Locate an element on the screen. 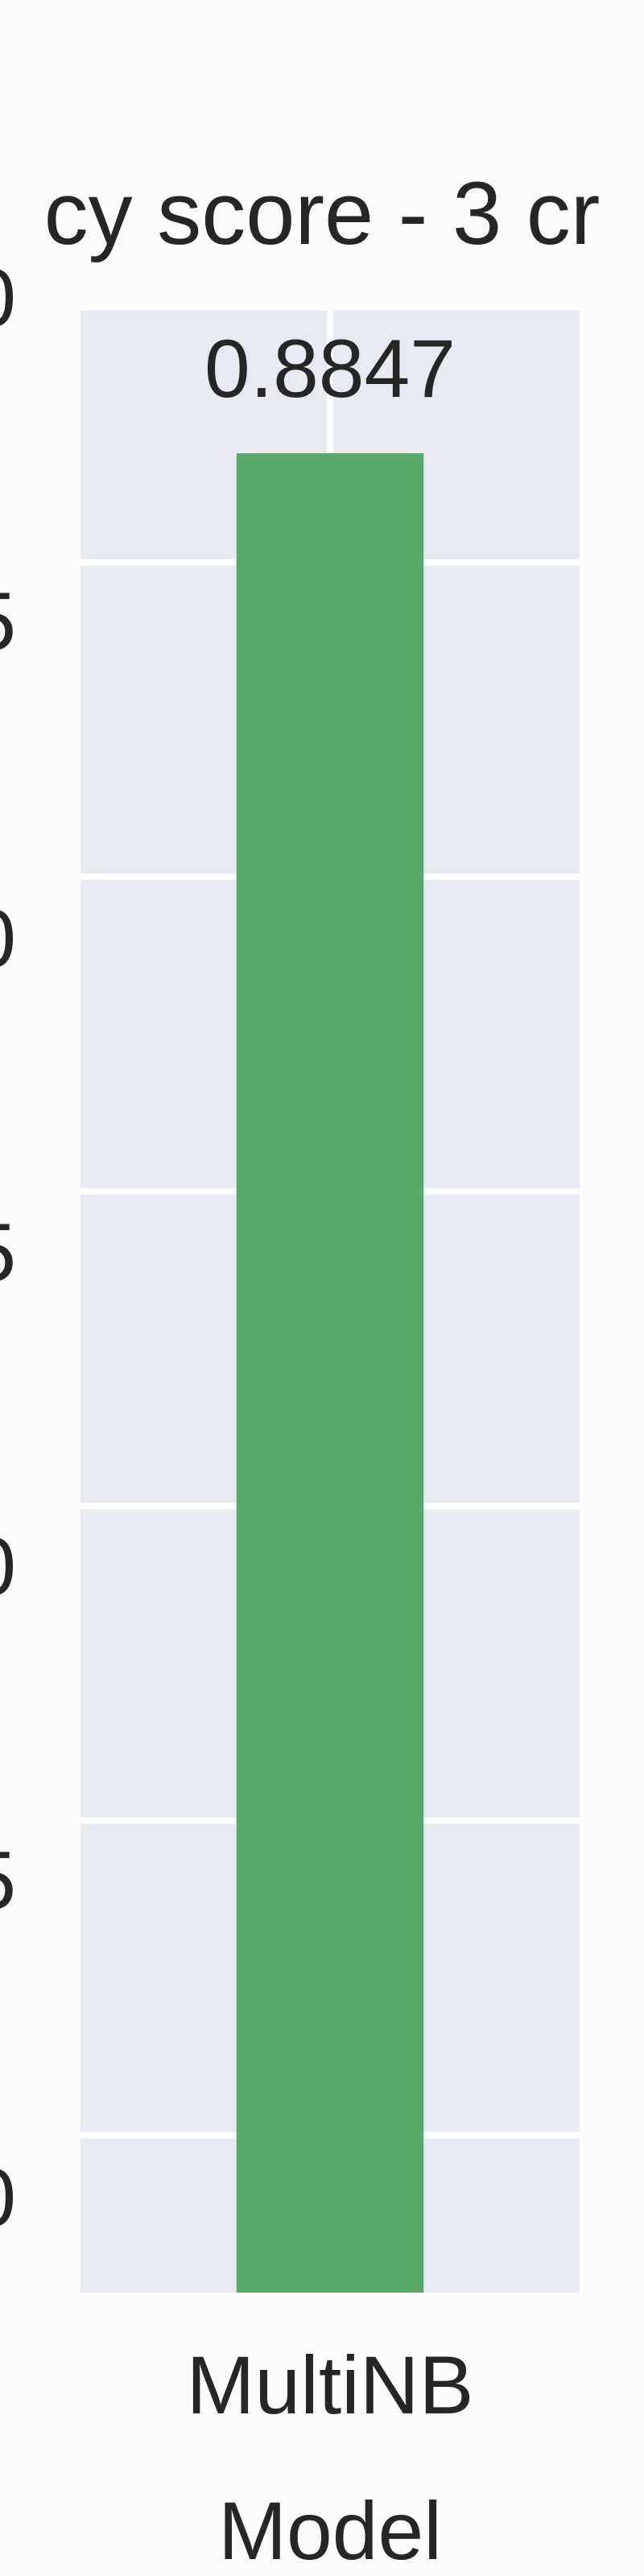 Image resolution: width=644 pixels, height=2576 pixels. y-tick-layer: 0 5 0 5 0 5 0 is located at coordinates (8, 1248).